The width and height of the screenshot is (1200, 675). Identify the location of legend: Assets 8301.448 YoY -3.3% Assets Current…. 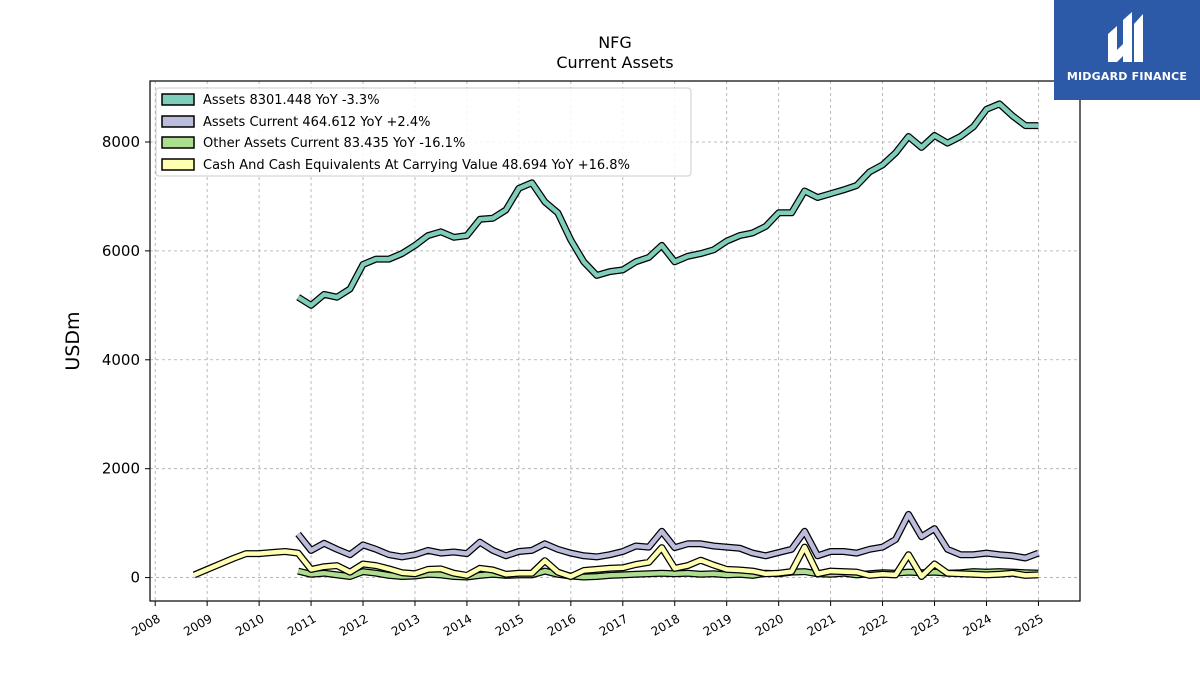
(423, 132).